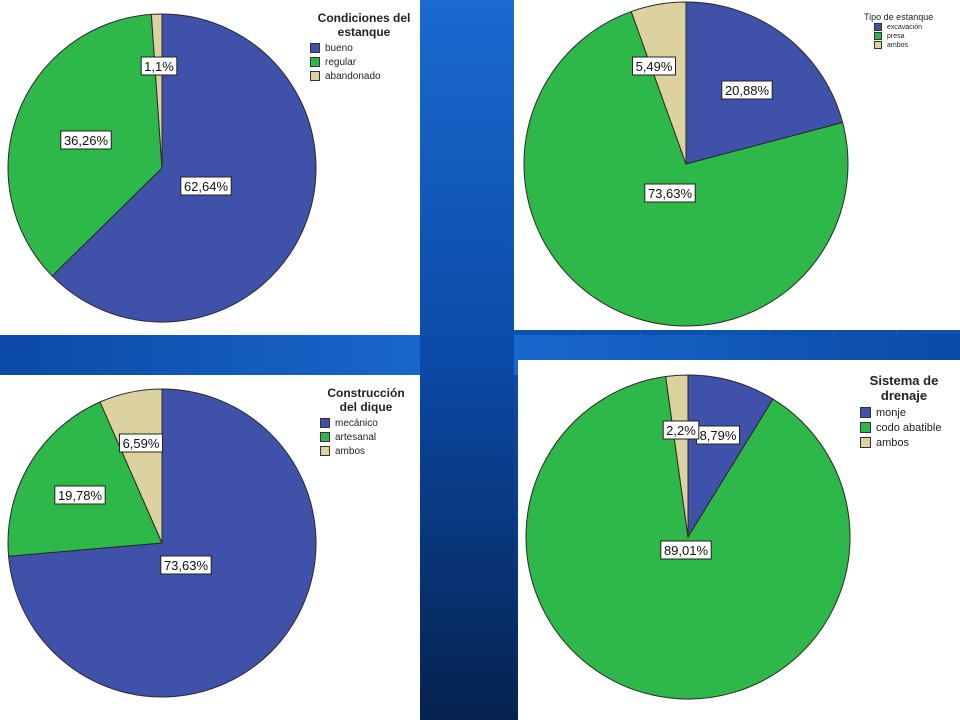  I want to click on legend-item-bueno: bueno, so click(364, 48).